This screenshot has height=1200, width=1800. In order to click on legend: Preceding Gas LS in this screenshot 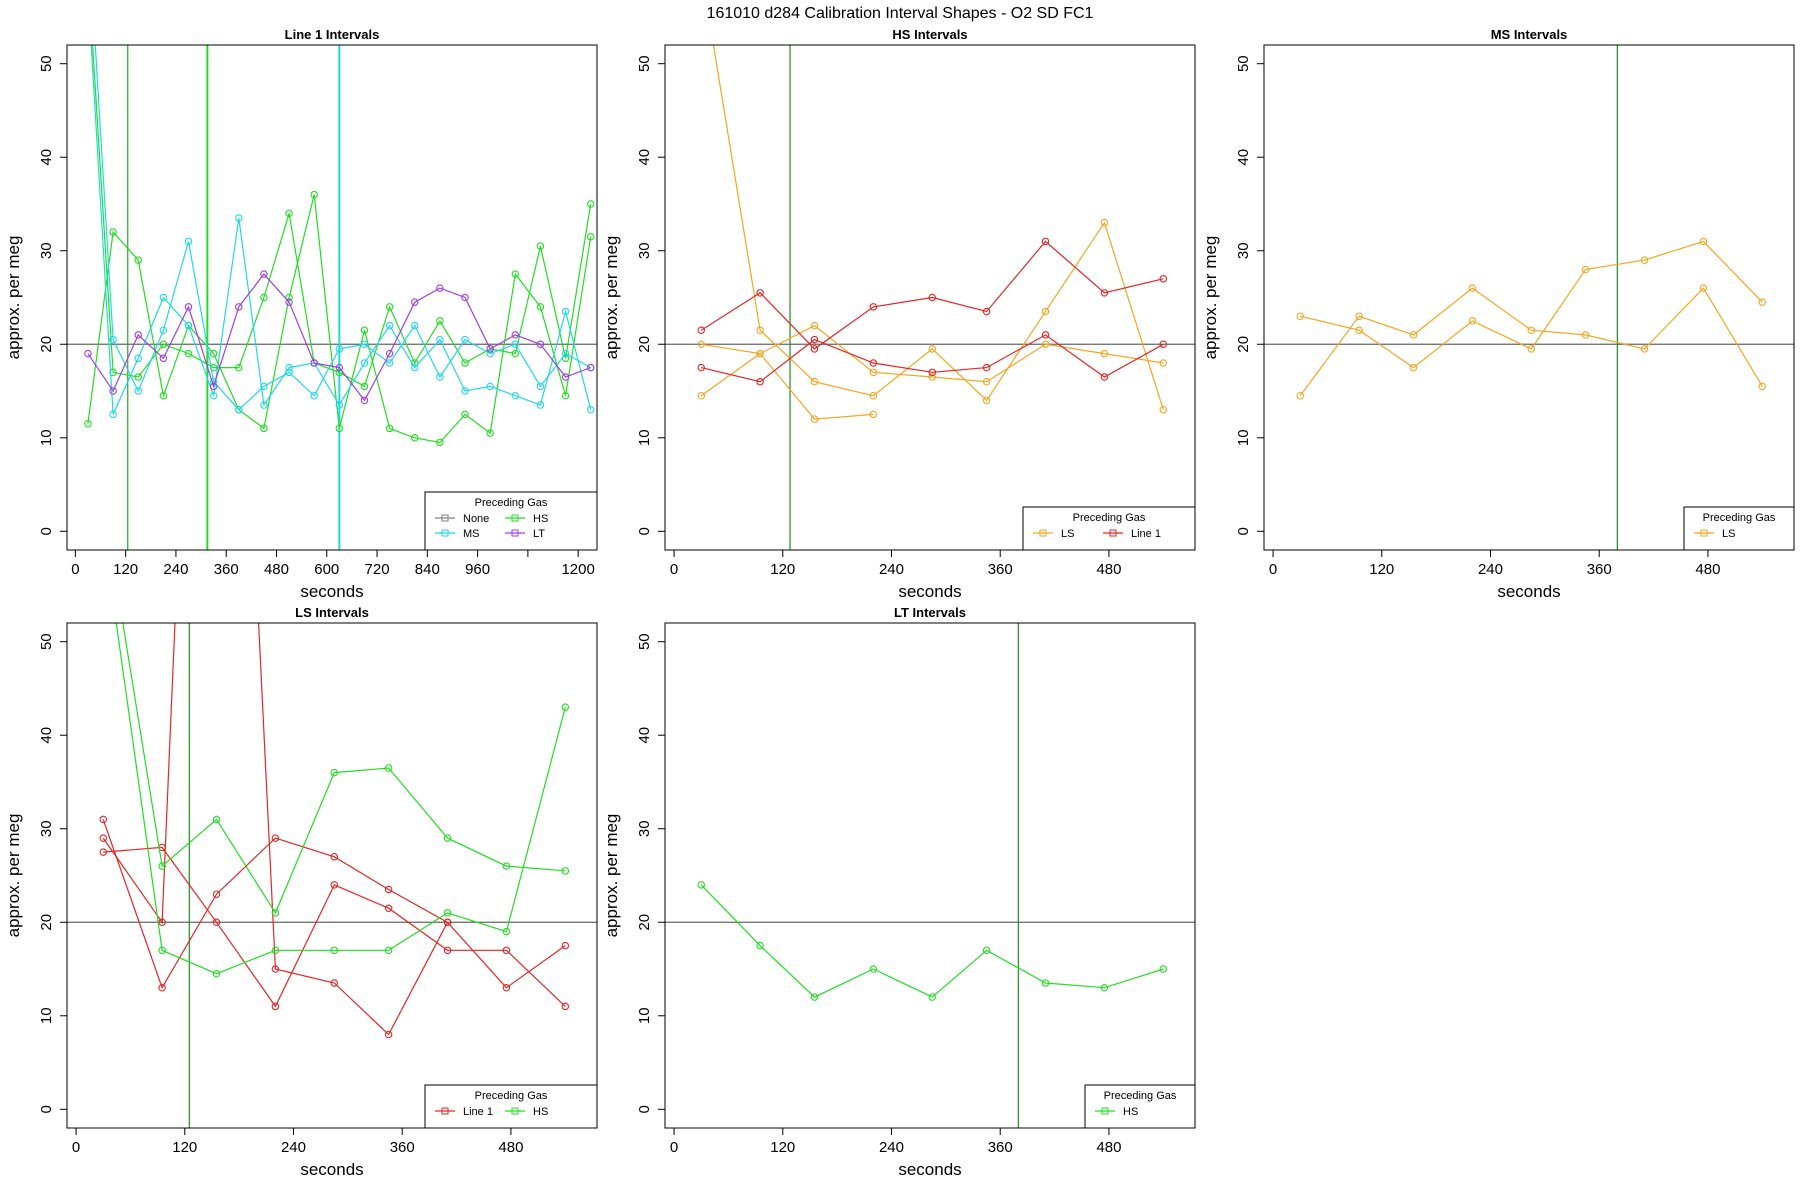, I will do `click(1739, 528)`.